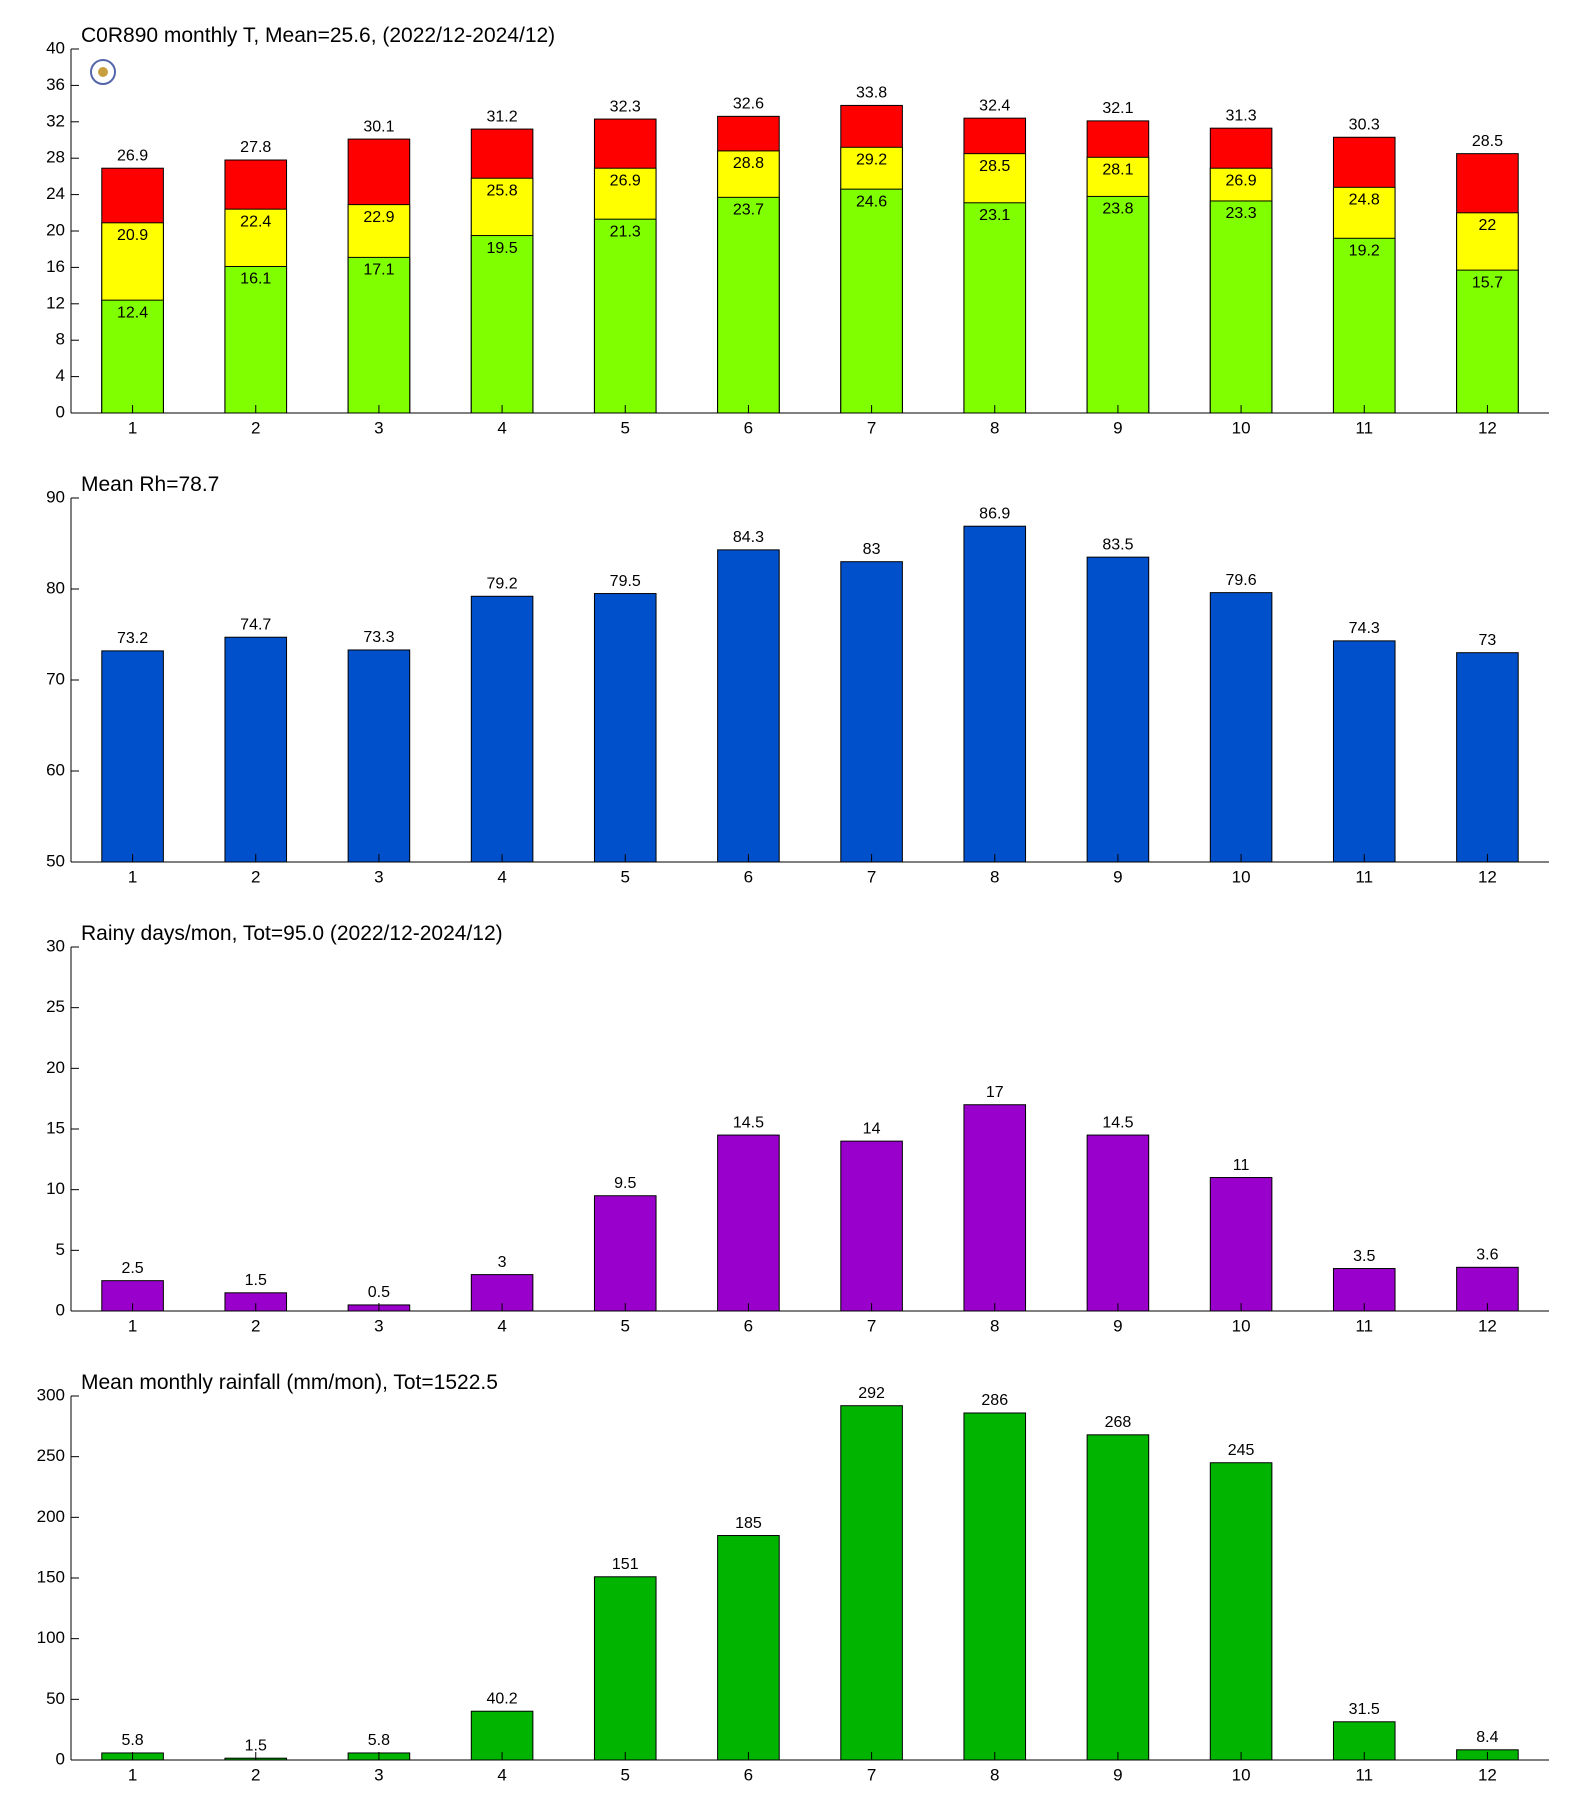 This screenshot has width=1580, height=1805. What do you see at coordinates (1487, 1255) in the screenshot?
I see `value-label: 3.6` at bounding box center [1487, 1255].